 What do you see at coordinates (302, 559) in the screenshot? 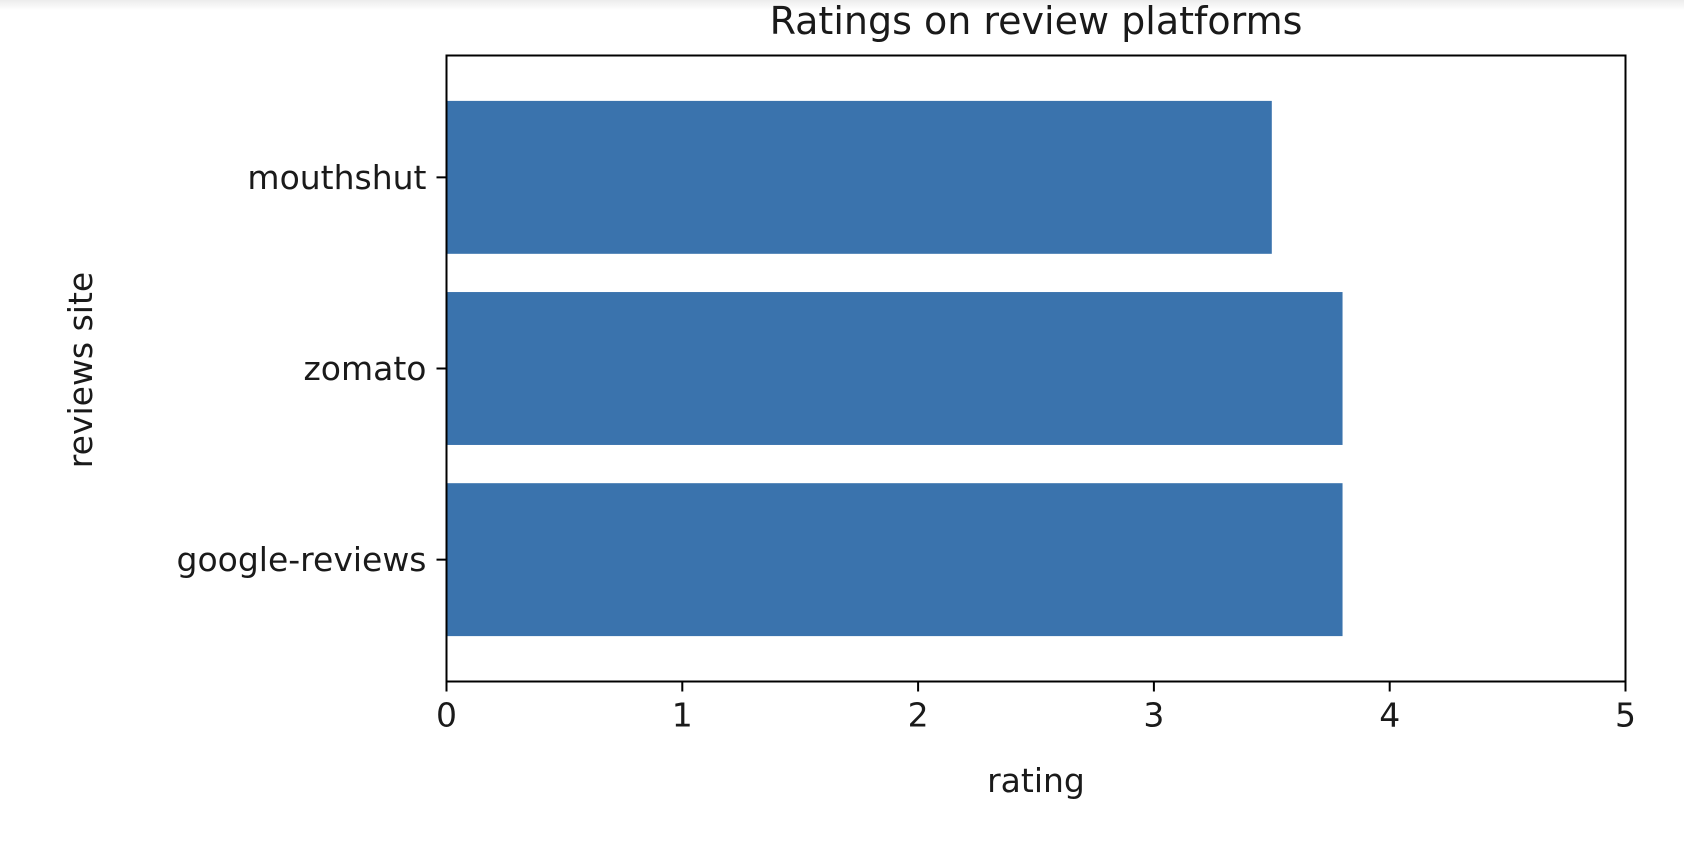
I see `y-tick-label: google-reviews` at bounding box center [302, 559].